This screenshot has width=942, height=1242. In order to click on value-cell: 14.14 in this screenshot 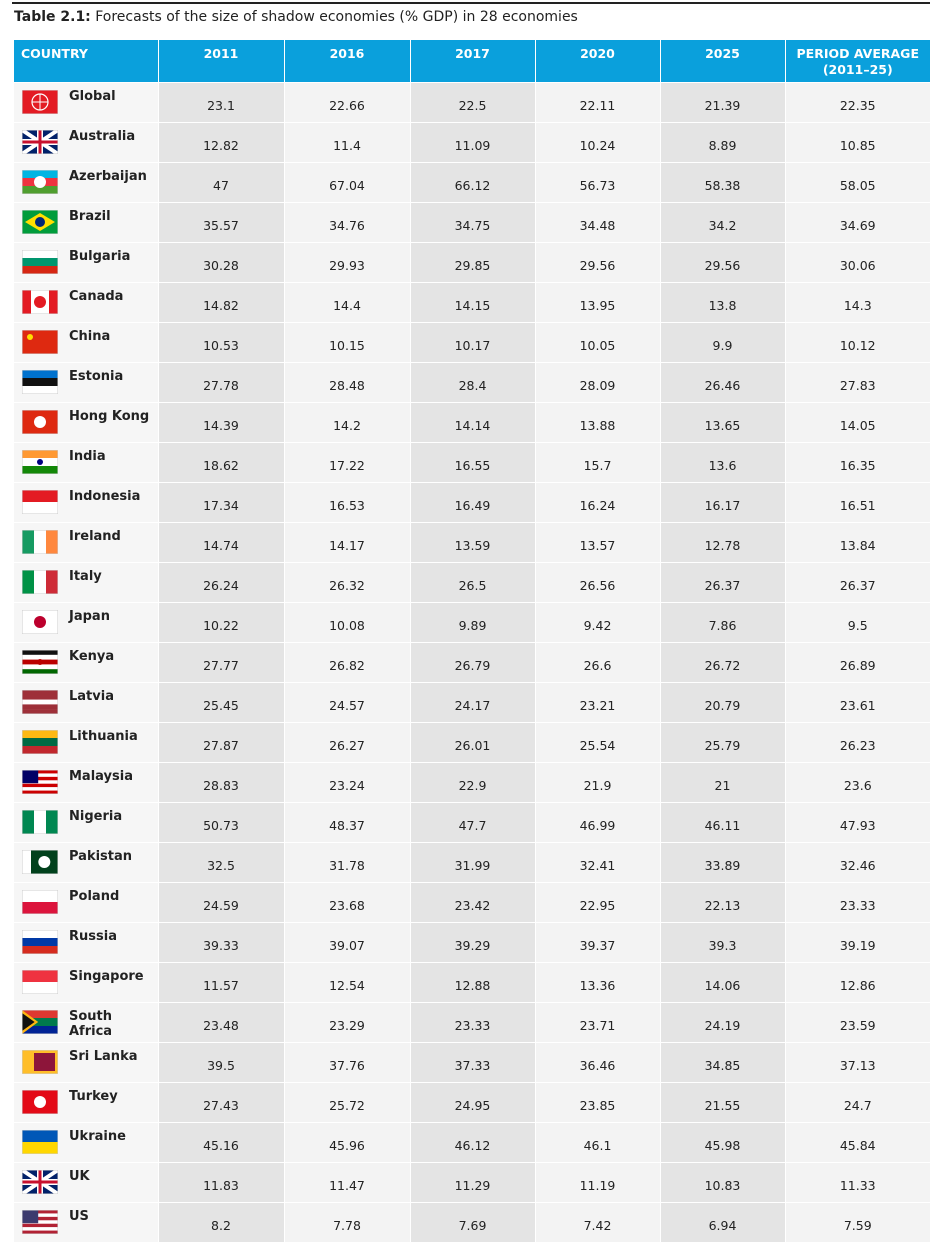, I will do `click(472, 421)`.